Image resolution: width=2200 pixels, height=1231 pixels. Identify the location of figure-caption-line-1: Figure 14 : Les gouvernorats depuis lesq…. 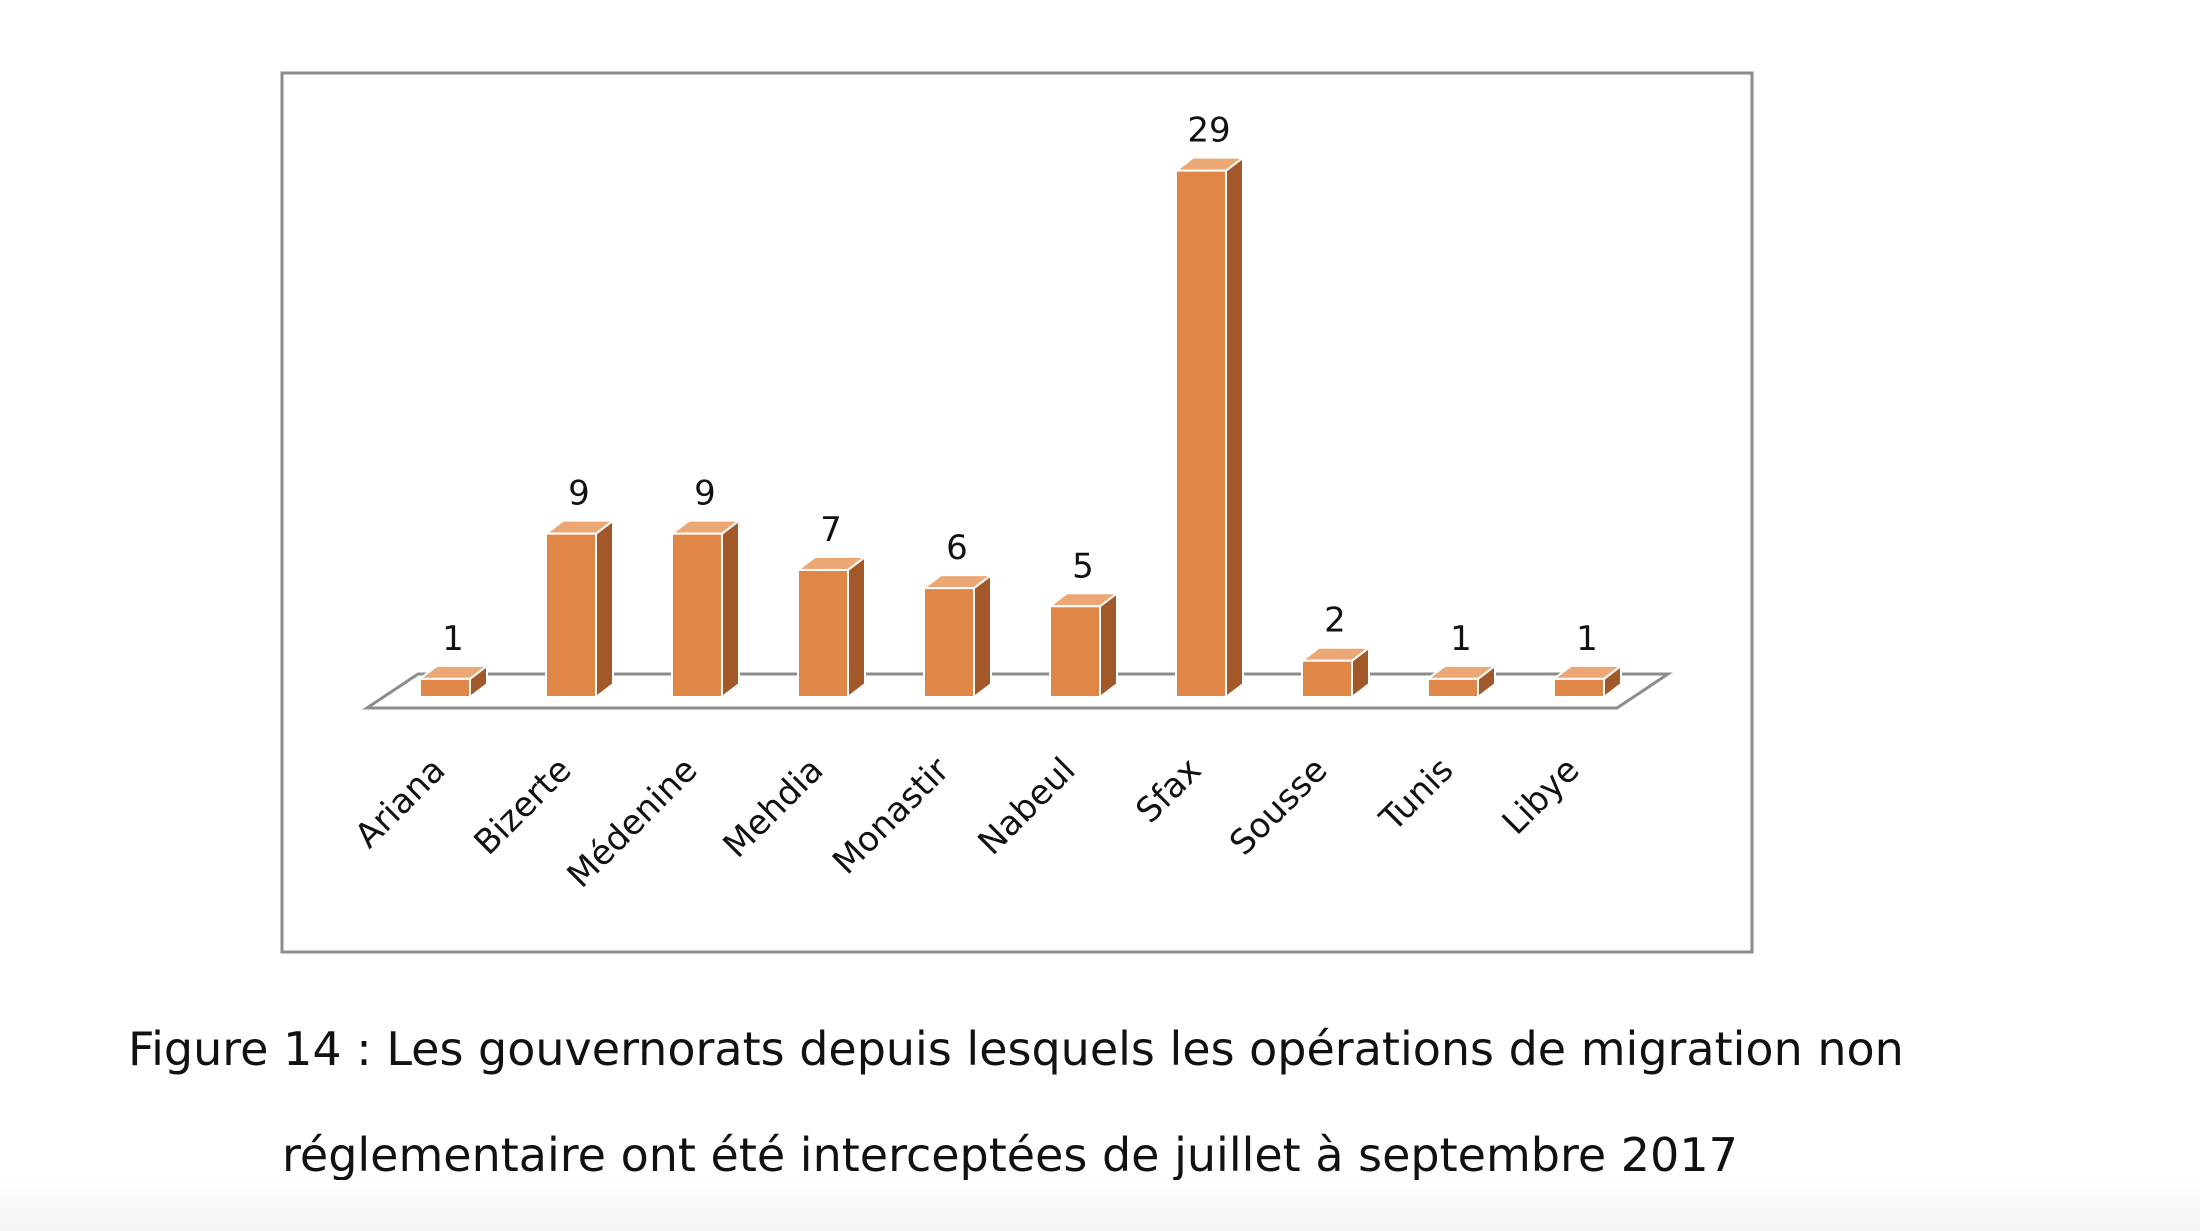
(1016, 1049).